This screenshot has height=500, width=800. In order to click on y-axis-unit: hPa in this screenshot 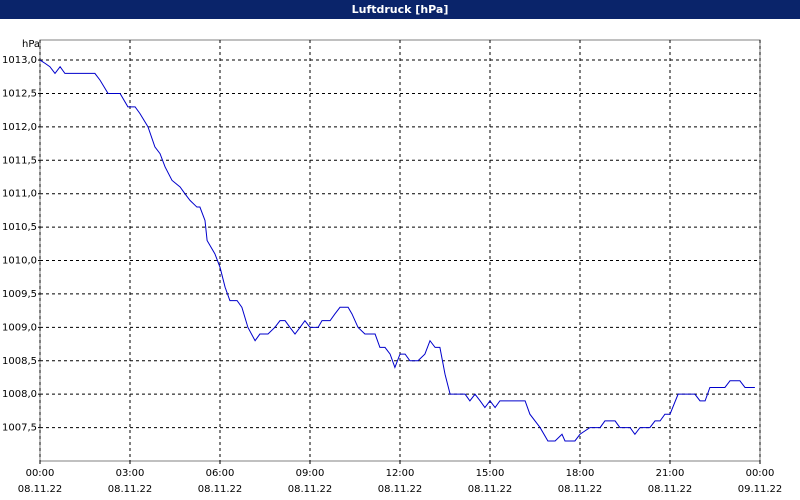, I will do `click(31, 44)`.